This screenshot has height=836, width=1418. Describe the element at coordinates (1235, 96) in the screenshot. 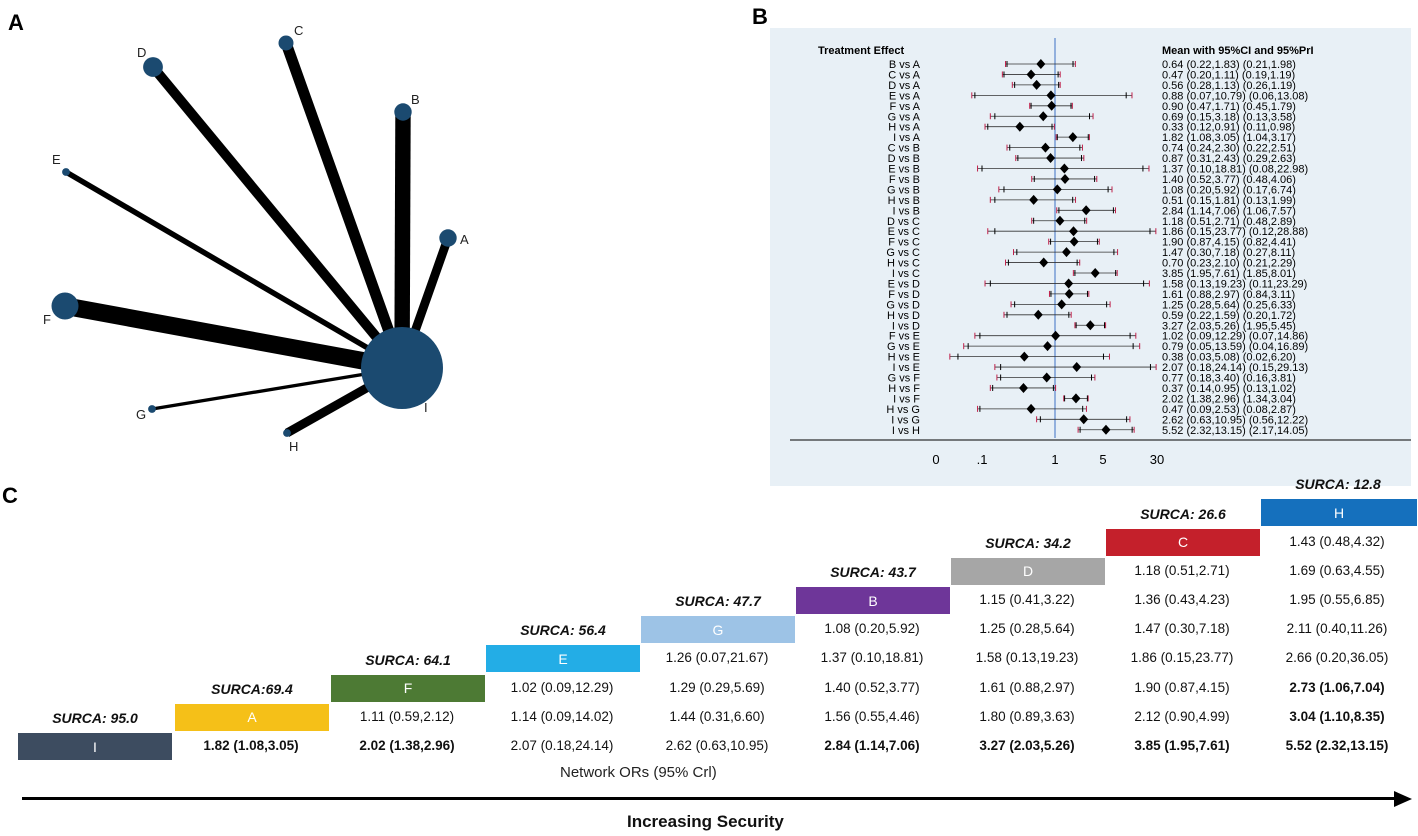

I see `forest-row-value: 0.88 (0.07,10.79) (0.06,13.08)` at that location.